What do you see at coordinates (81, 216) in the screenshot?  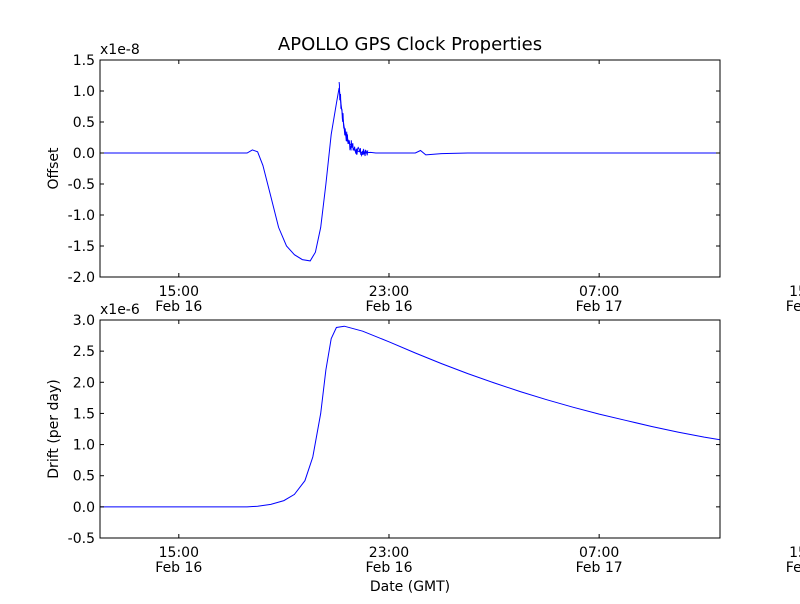 I see `y-tick-label: -1.0` at bounding box center [81, 216].